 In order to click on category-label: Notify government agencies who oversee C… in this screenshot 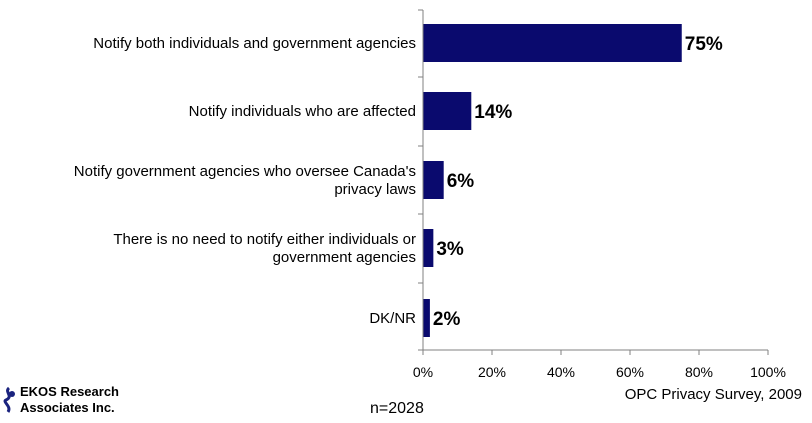, I will do `click(245, 171)`.